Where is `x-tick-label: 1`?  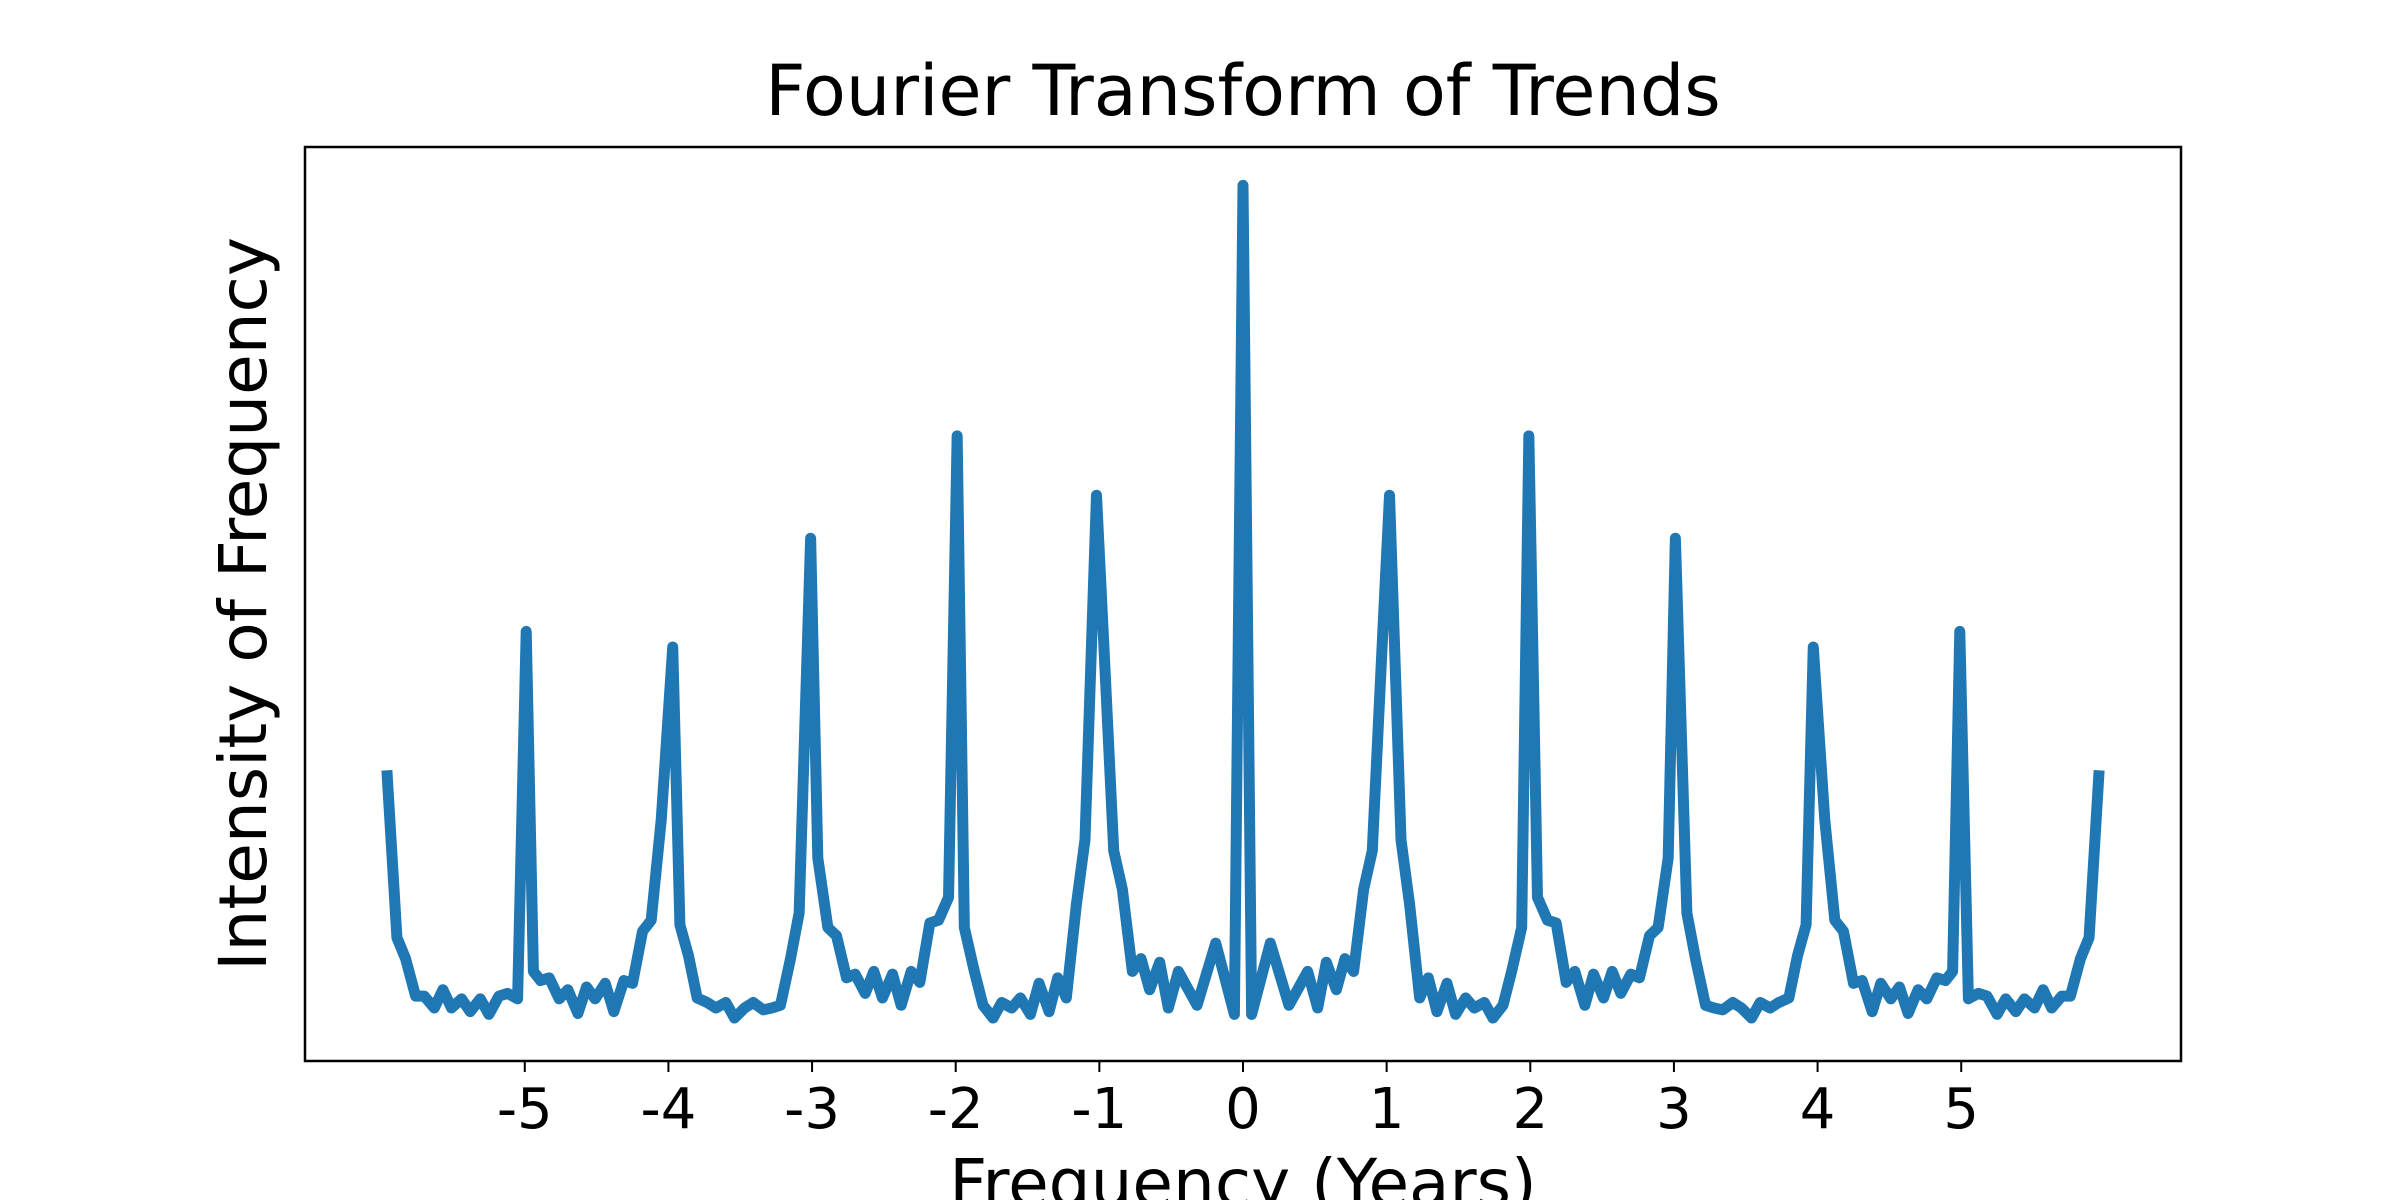
x-tick-label: 1 is located at coordinates (1387, 1109).